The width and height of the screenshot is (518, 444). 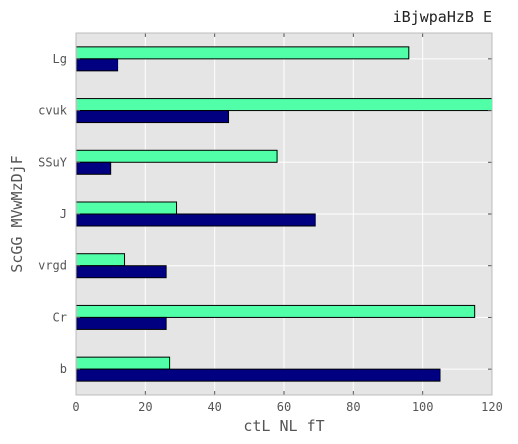 I want to click on x-tick-label: 120, so click(x=492, y=407).